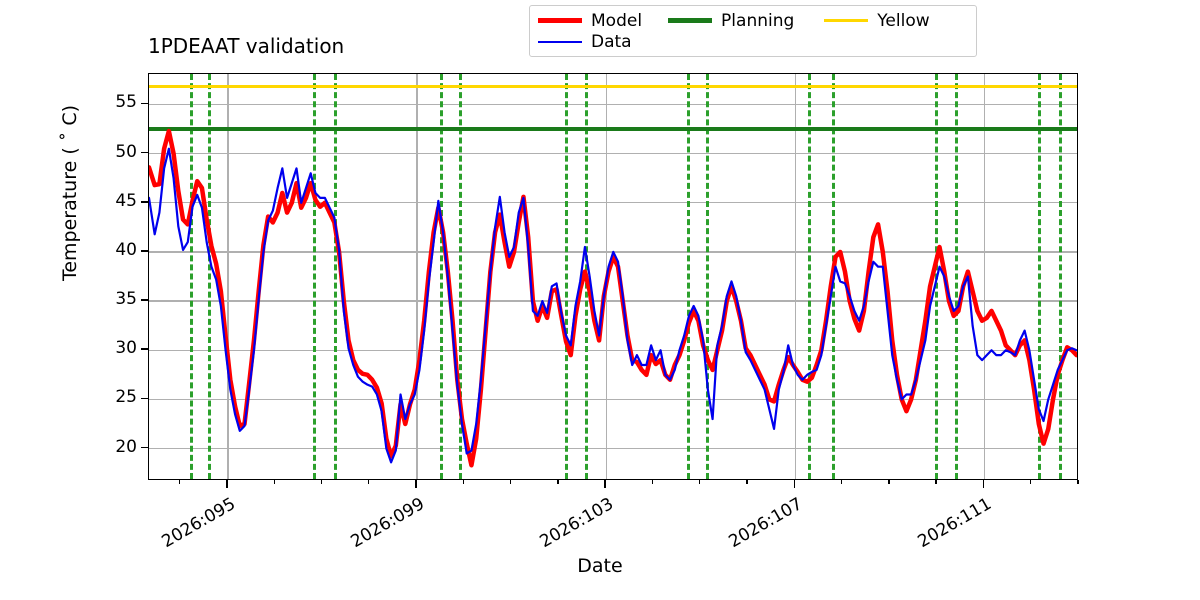 The height and width of the screenshot is (600, 1200). I want to click on legend-label-model: Model, so click(617, 20).